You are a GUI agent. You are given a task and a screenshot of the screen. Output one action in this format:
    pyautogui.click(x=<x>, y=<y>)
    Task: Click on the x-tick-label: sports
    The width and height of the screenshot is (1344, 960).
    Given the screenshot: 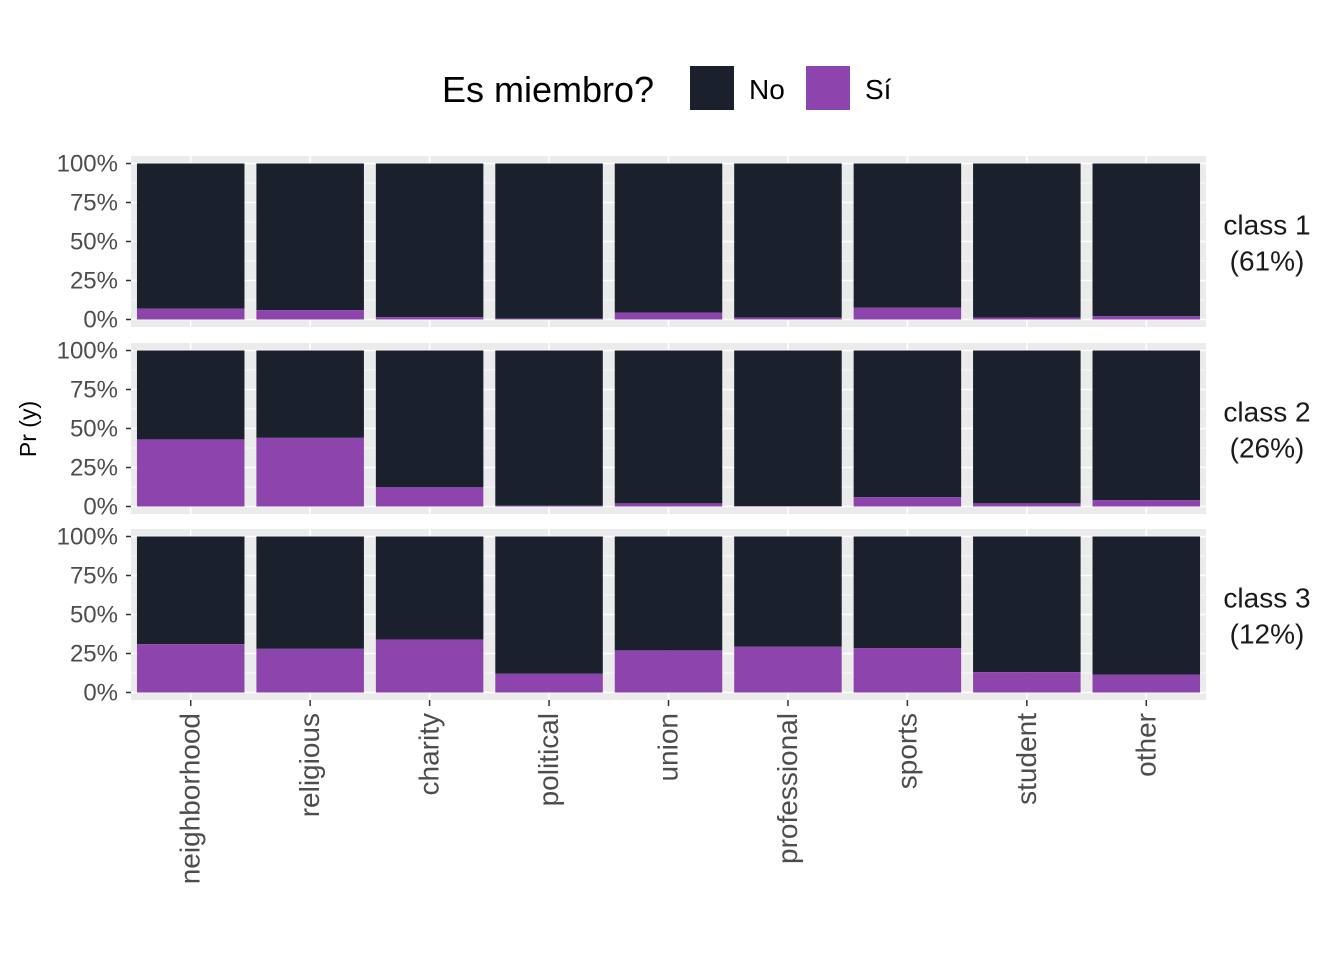 What is the action you would take?
    pyautogui.click(x=906, y=751)
    